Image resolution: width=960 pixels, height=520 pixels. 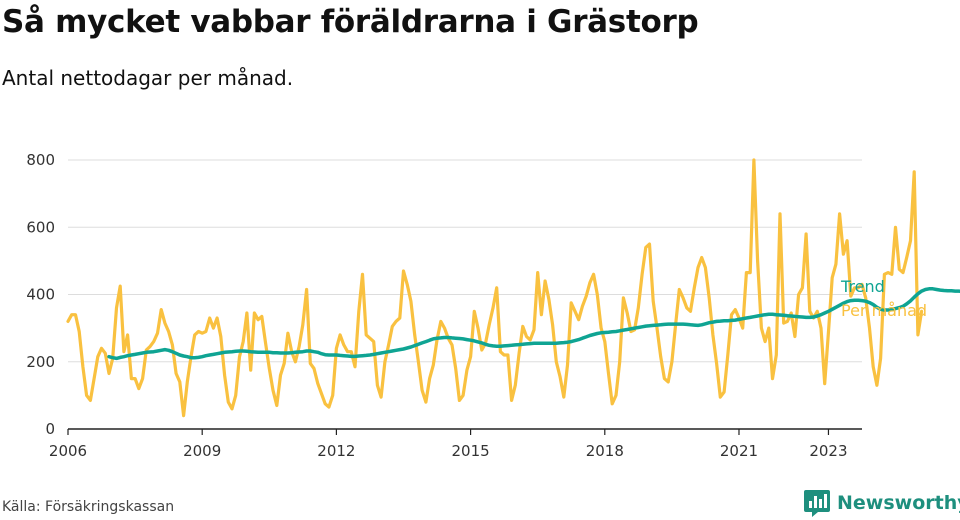 I want to click on x-tick-label: 2023, so click(x=828, y=451).